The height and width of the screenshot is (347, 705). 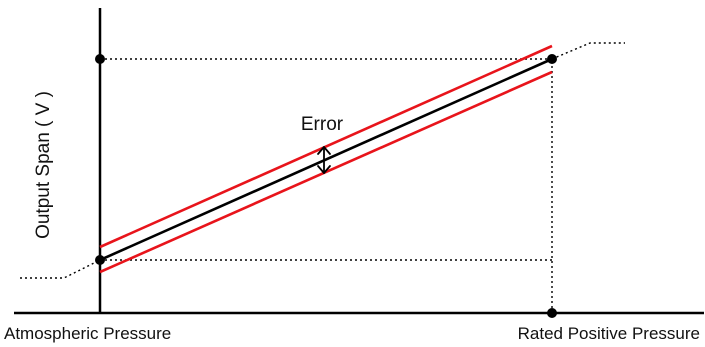 I want to click on double-headed-arrow-icon, so click(x=324, y=160).